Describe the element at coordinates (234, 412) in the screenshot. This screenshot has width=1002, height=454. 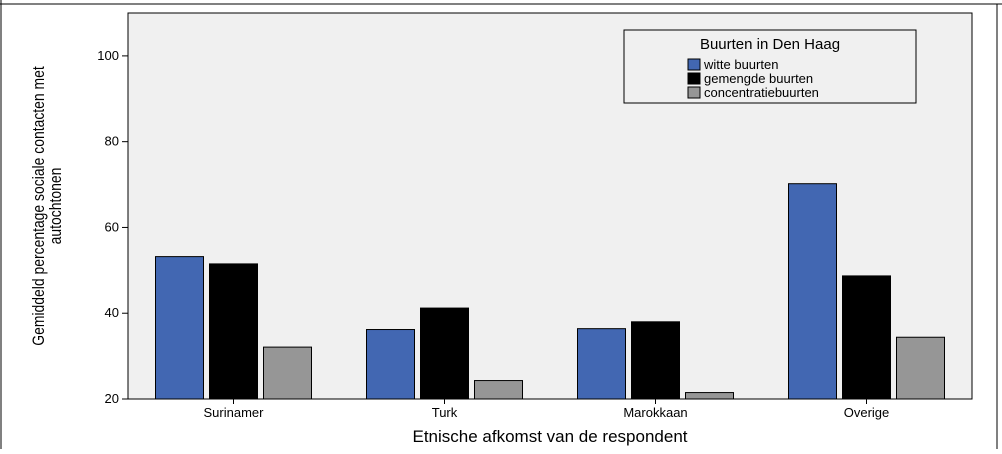
I see `x-tick-label: Surinamer` at that location.